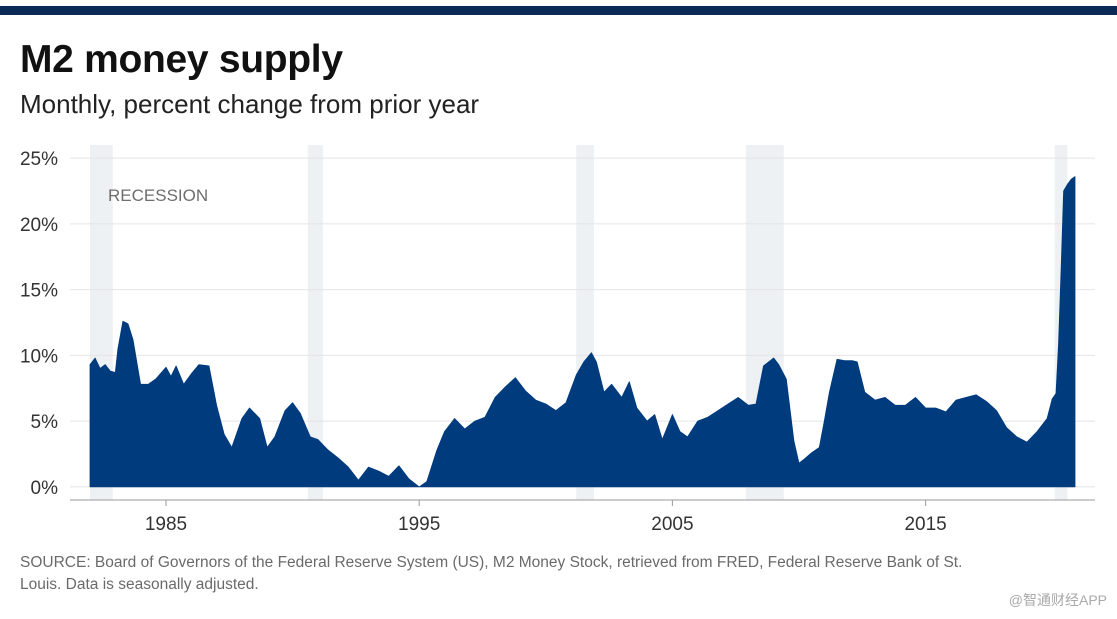 The height and width of the screenshot is (619, 1117). I want to click on y-tick-label: 20%, so click(39, 225).